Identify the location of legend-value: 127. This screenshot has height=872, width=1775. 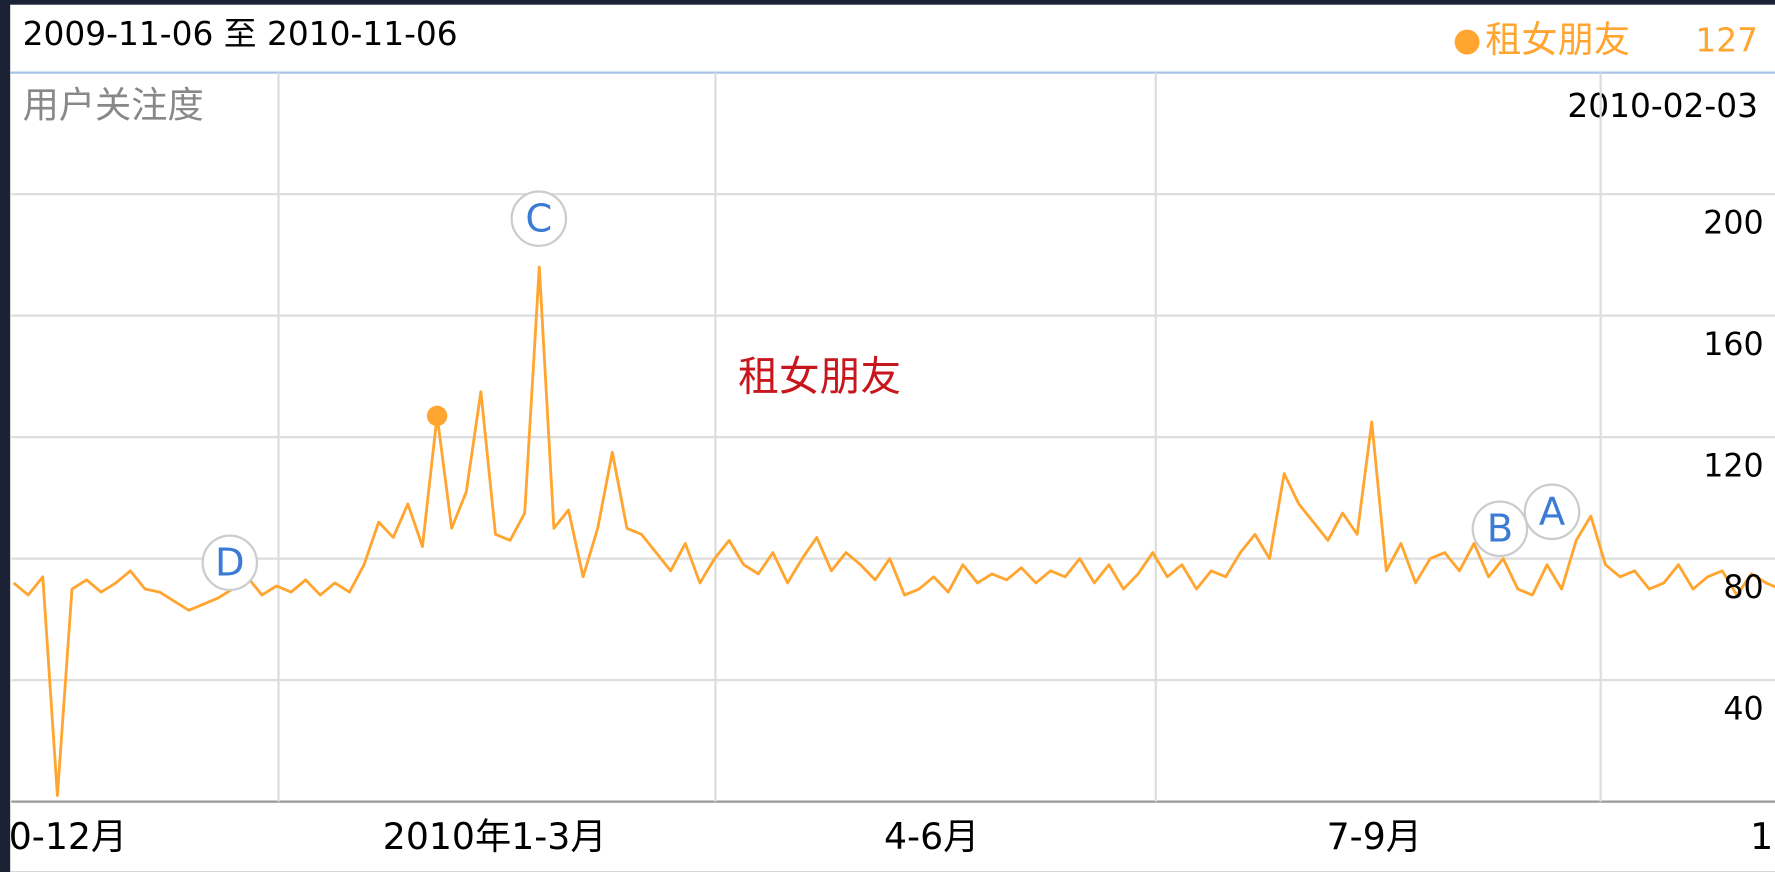
(1726, 41).